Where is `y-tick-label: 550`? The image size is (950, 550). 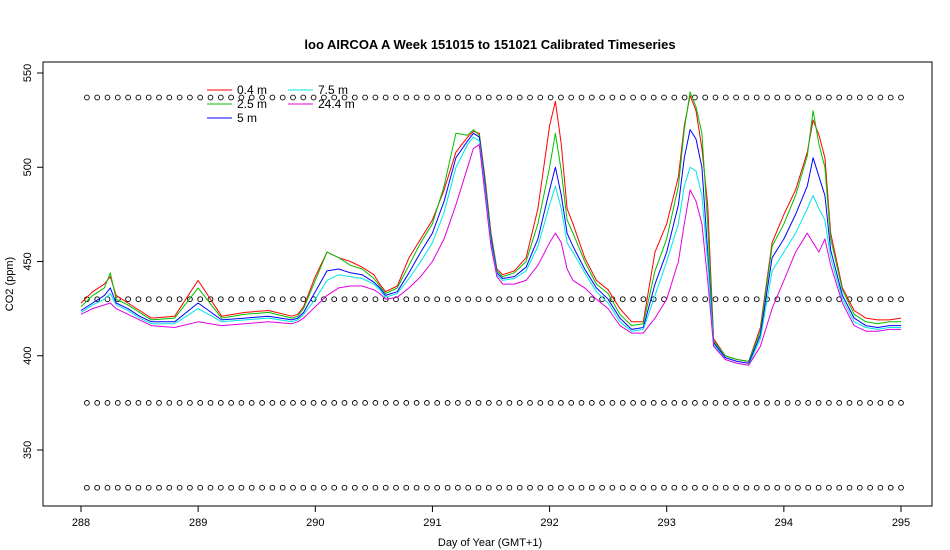
y-tick-label: 550 is located at coordinates (28, 73).